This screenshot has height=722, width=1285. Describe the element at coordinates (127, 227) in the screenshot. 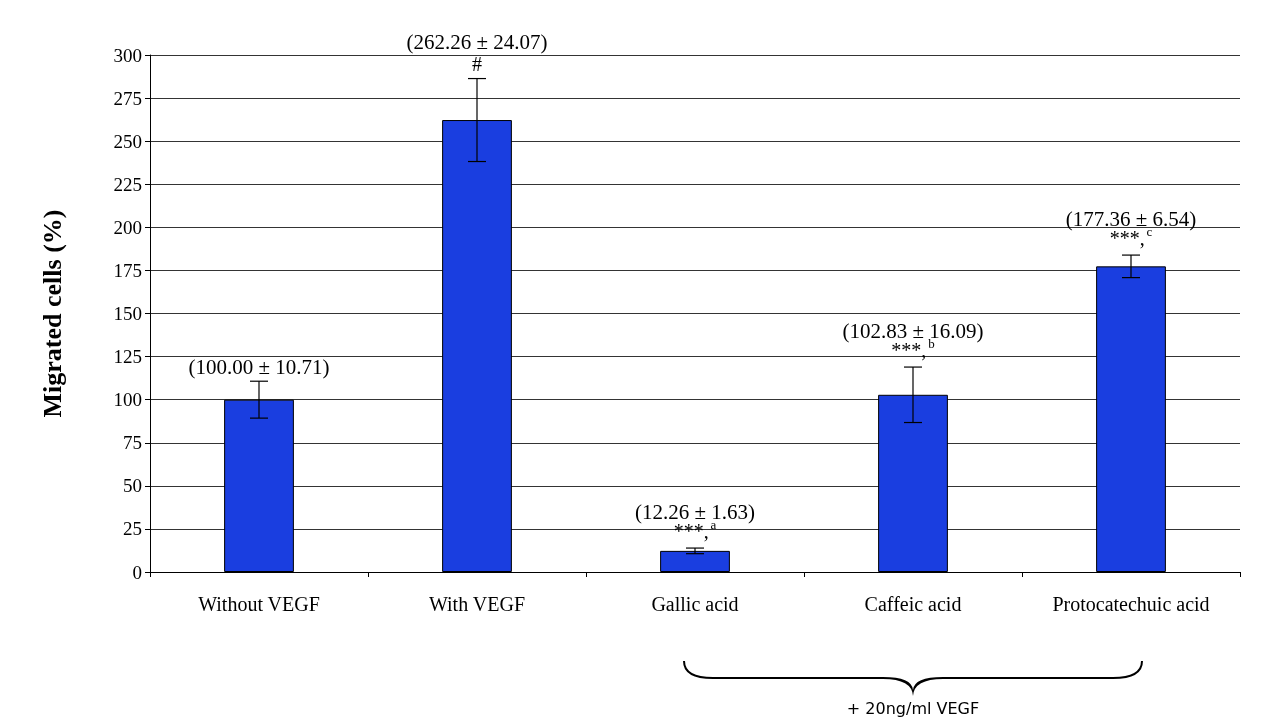

I see `y-tick-label: 200` at that location.